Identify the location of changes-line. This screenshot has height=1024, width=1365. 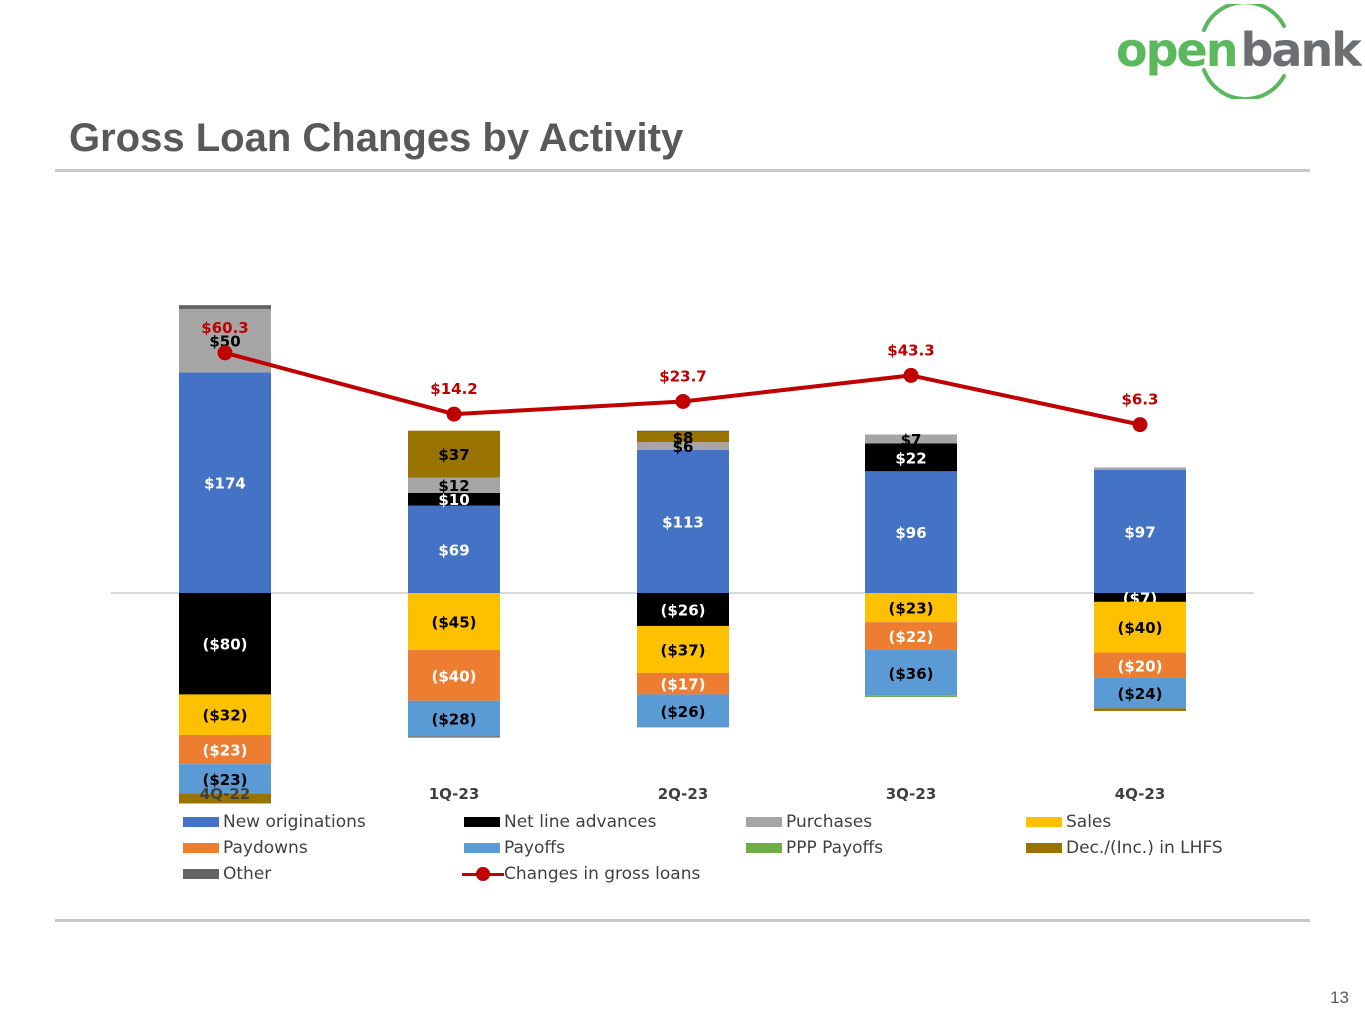
(682, 388).